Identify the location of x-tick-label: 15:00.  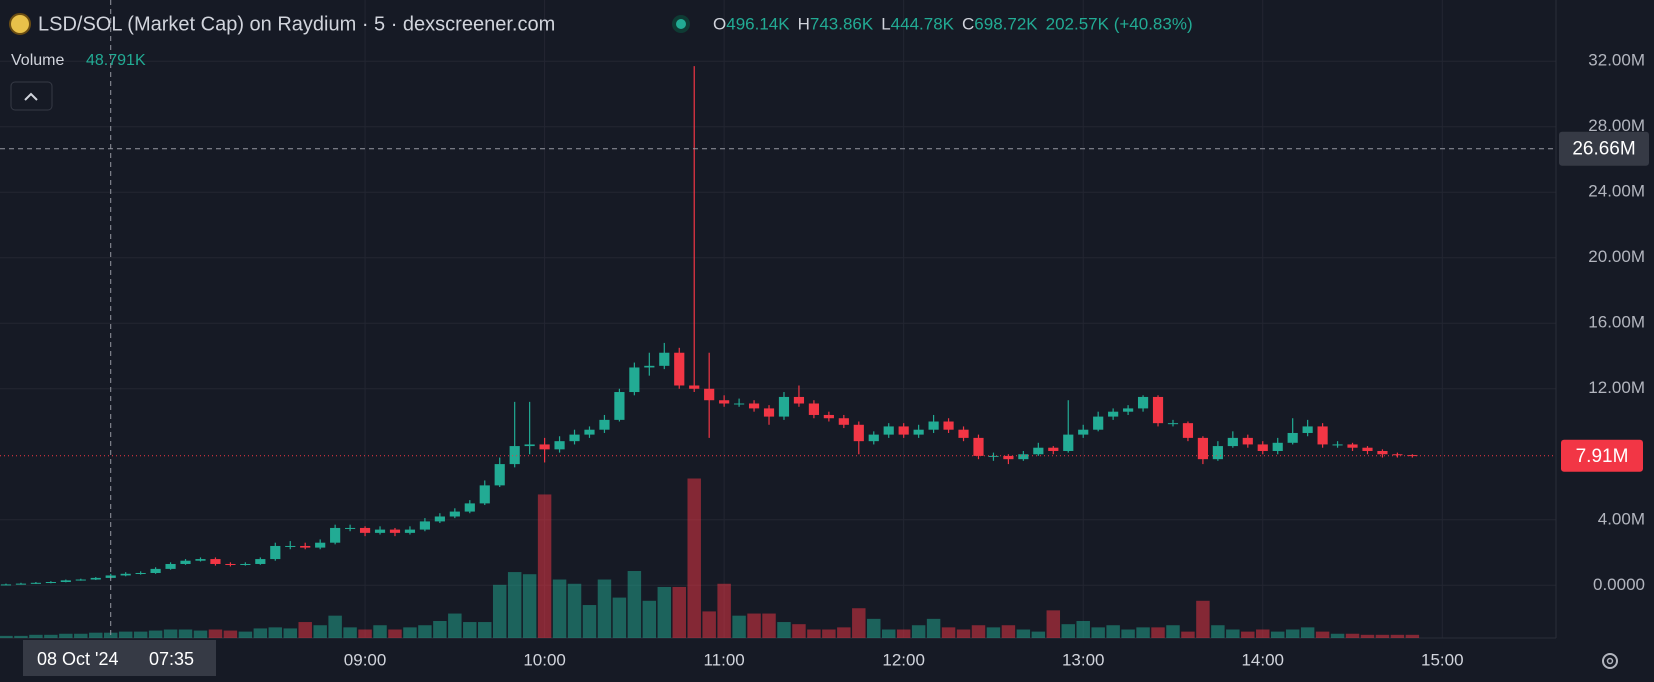
(1442, 659).